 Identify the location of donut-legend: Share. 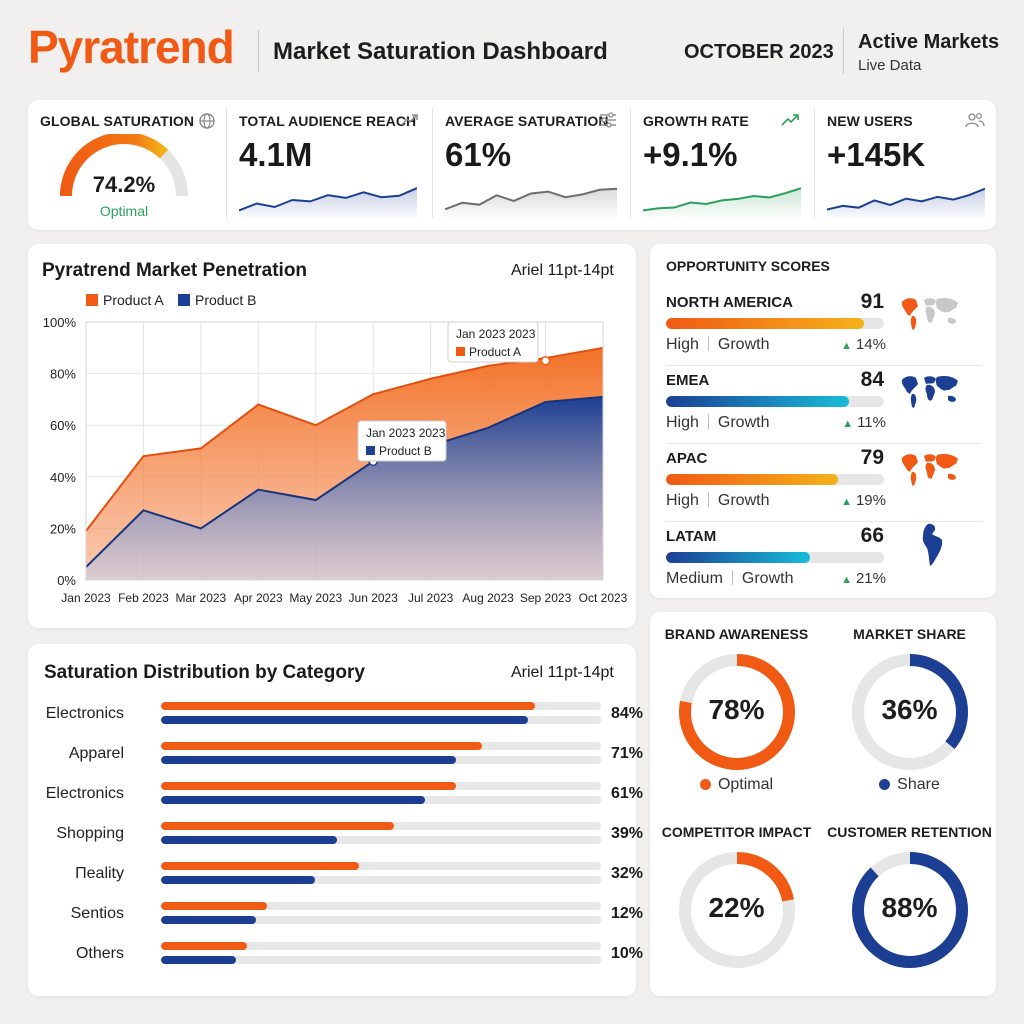
(909, 785).